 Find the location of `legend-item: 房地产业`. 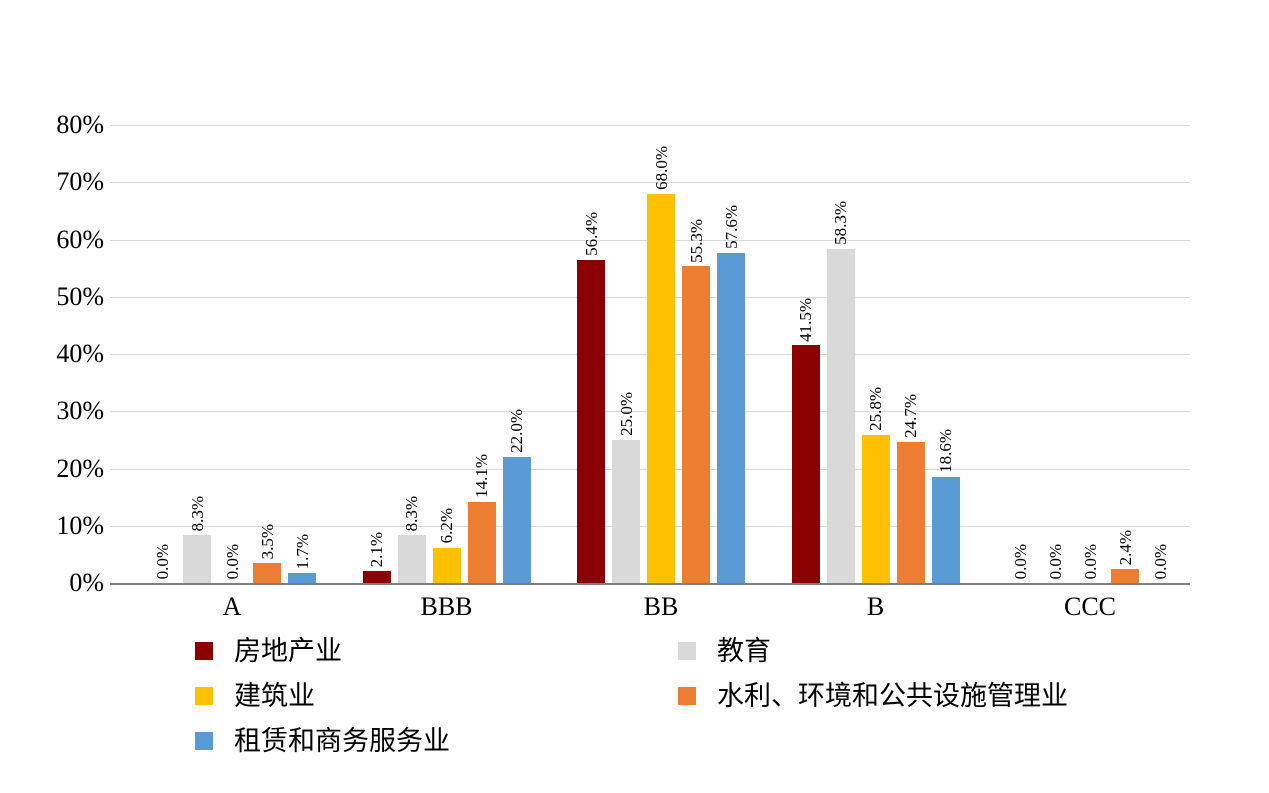

legend-item: 房地产业 is located at coordinates (436, 651).